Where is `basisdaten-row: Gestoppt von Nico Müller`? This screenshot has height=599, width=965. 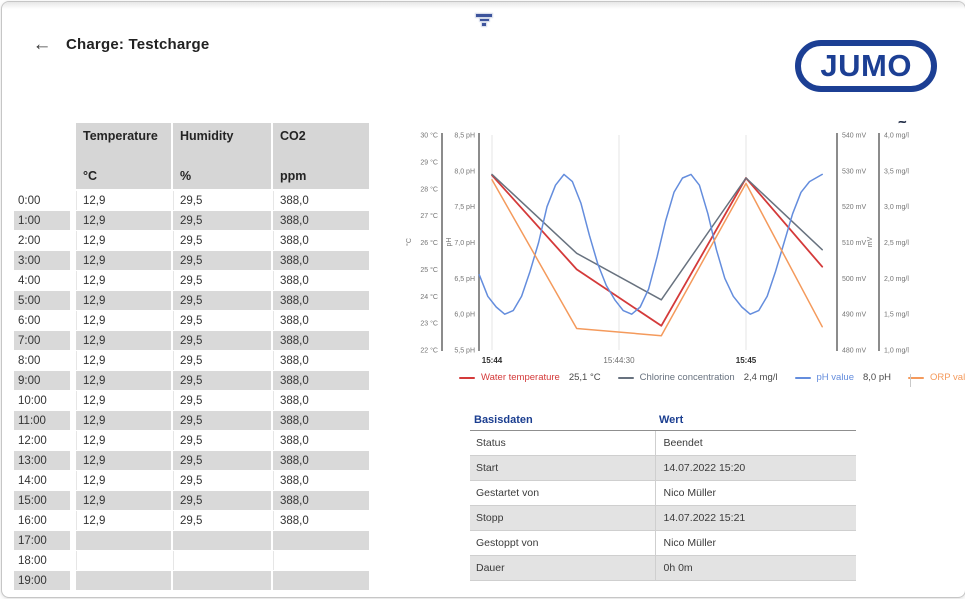
basisdaten-row: Gestoppt von Nico Müller is located at coordinates (663, 543).